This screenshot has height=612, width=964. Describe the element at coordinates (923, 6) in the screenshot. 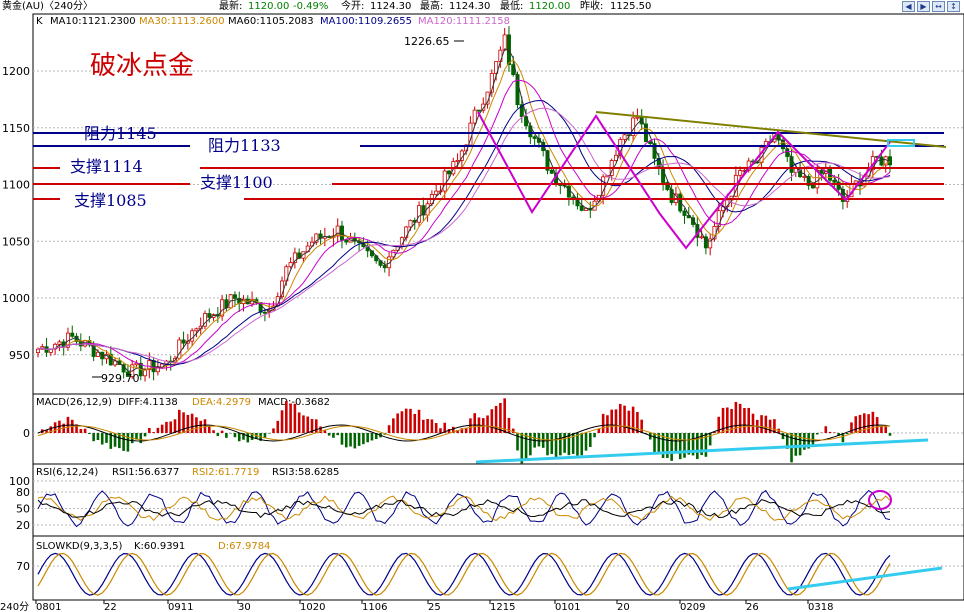

I see `scroll-right-icon: ▶` at that location.